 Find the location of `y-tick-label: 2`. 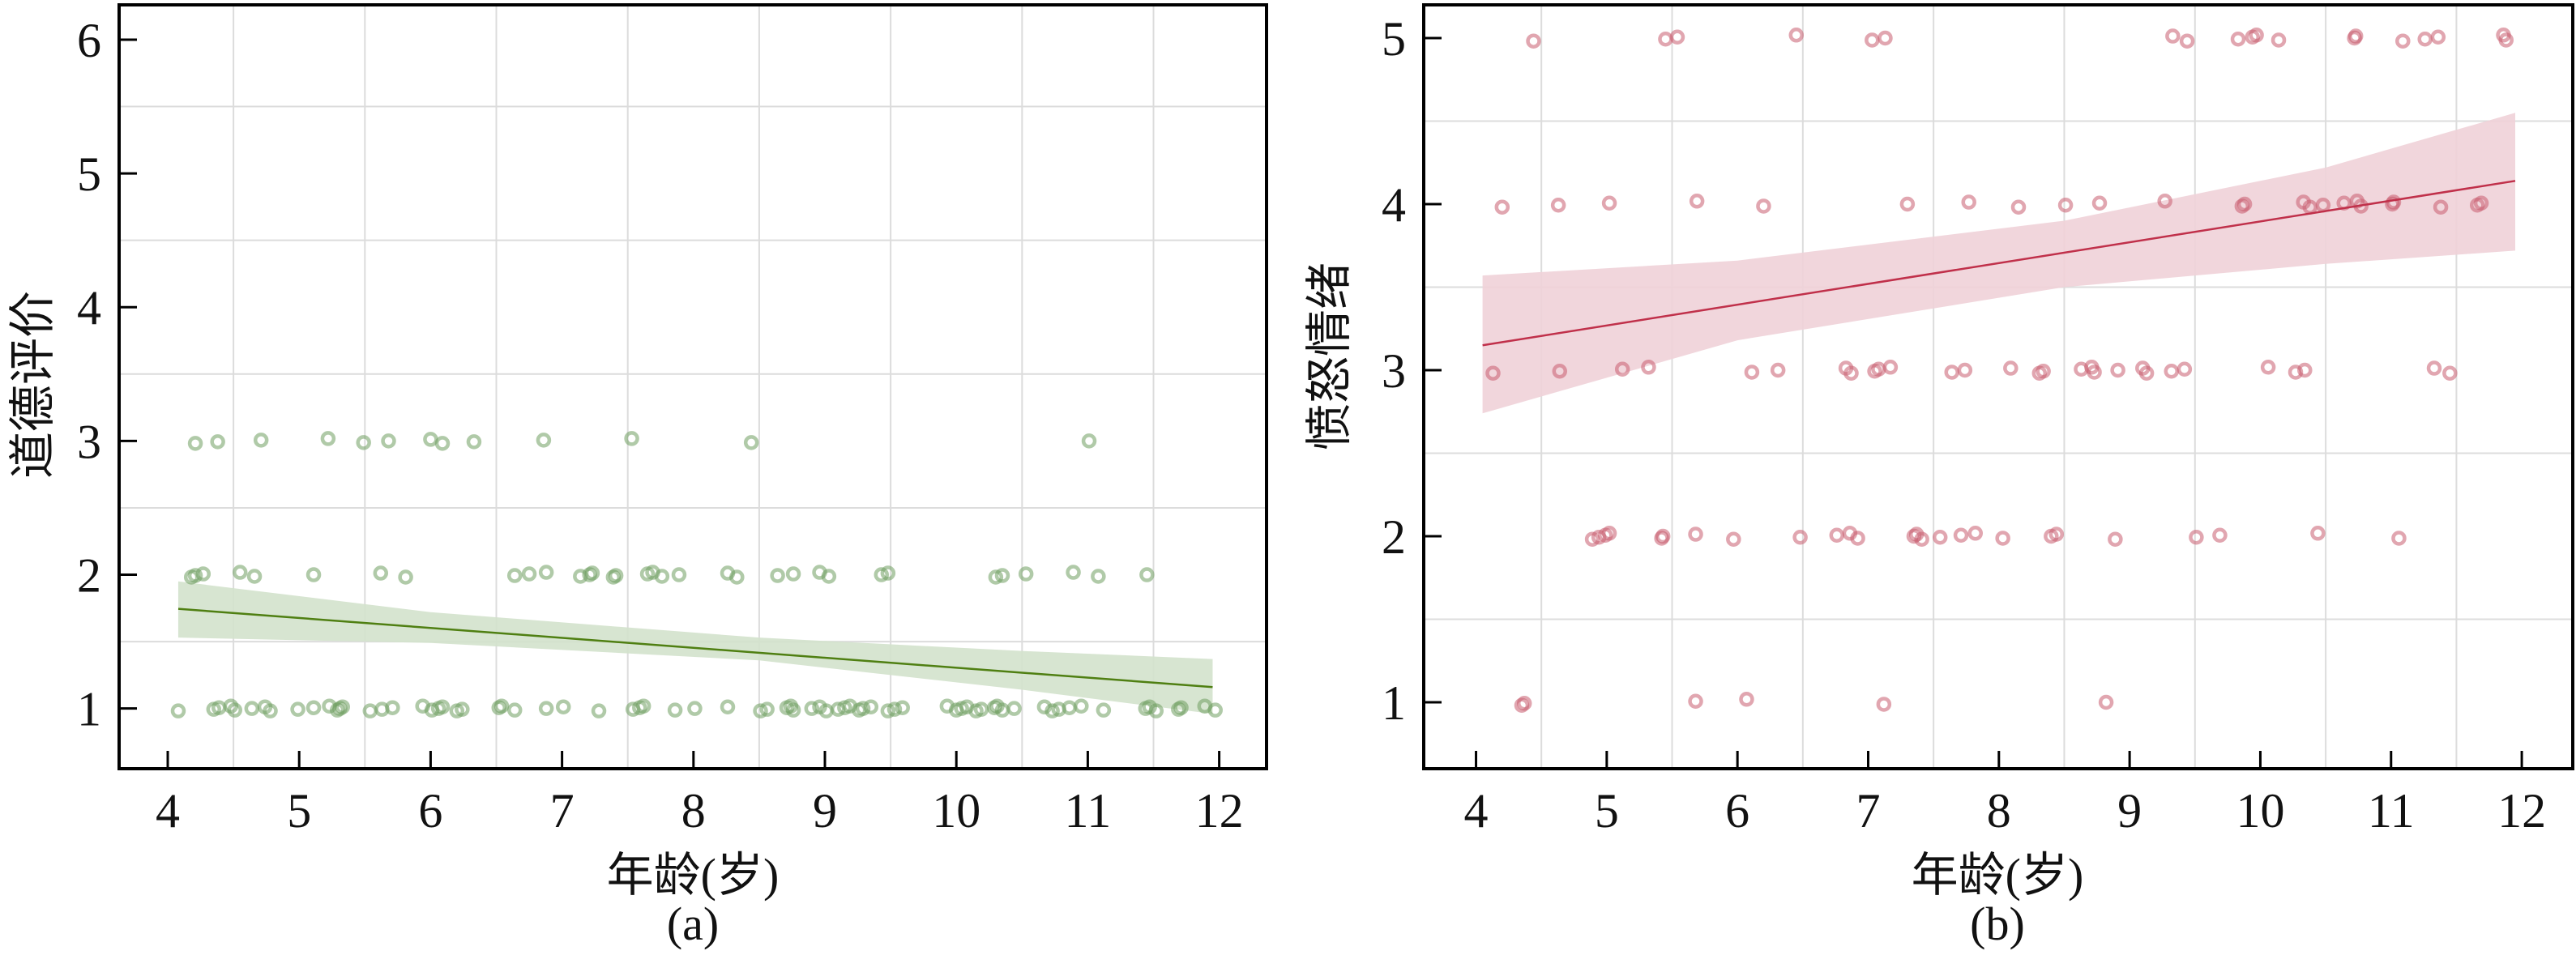

y-tick-label: 2 is located at coordinates (89, 576).